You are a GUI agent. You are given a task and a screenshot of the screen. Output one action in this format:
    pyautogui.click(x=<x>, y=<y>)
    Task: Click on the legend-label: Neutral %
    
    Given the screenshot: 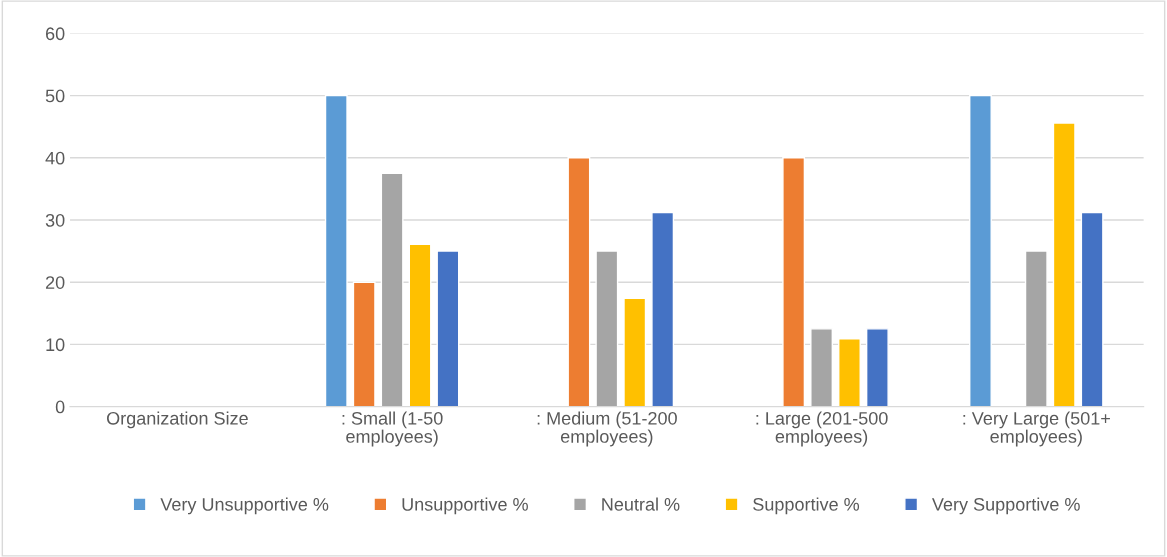 What is the action you would take?
    pyautogui.click(x=641, y=504)
    